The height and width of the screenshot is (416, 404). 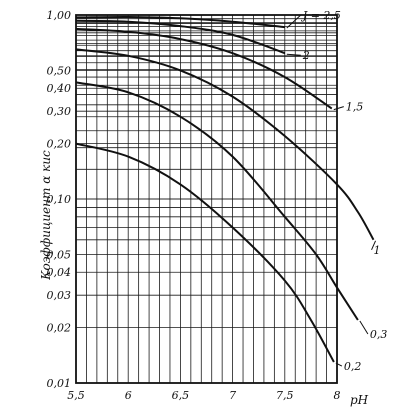 What do you see at coordinates (321, 15) in the screenshot?
I see `series-label-1: J = 2,5` at bounding box center [321, 15].